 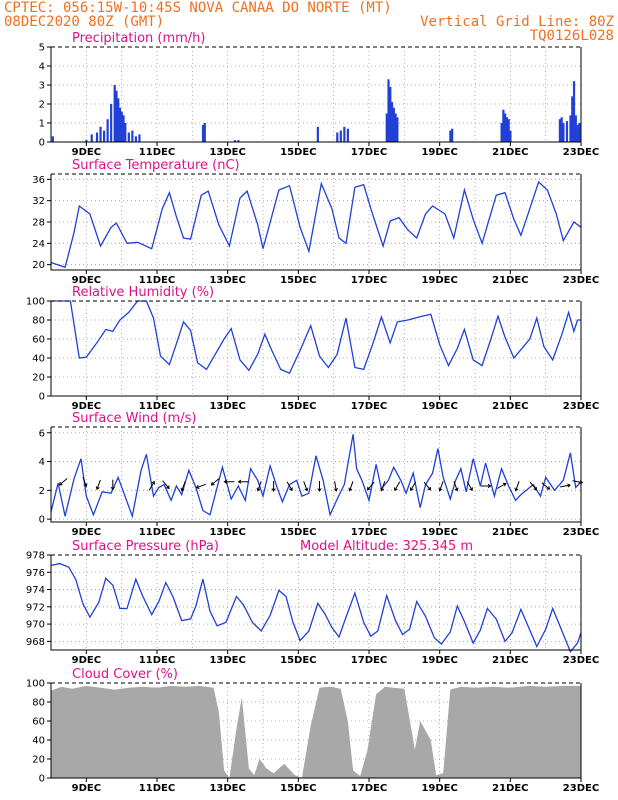 What do you see at coordinates (138, 38) in the screenshot?
I see `precip-title: Precipitation (mm/h)` at bounding box center [138, 38].